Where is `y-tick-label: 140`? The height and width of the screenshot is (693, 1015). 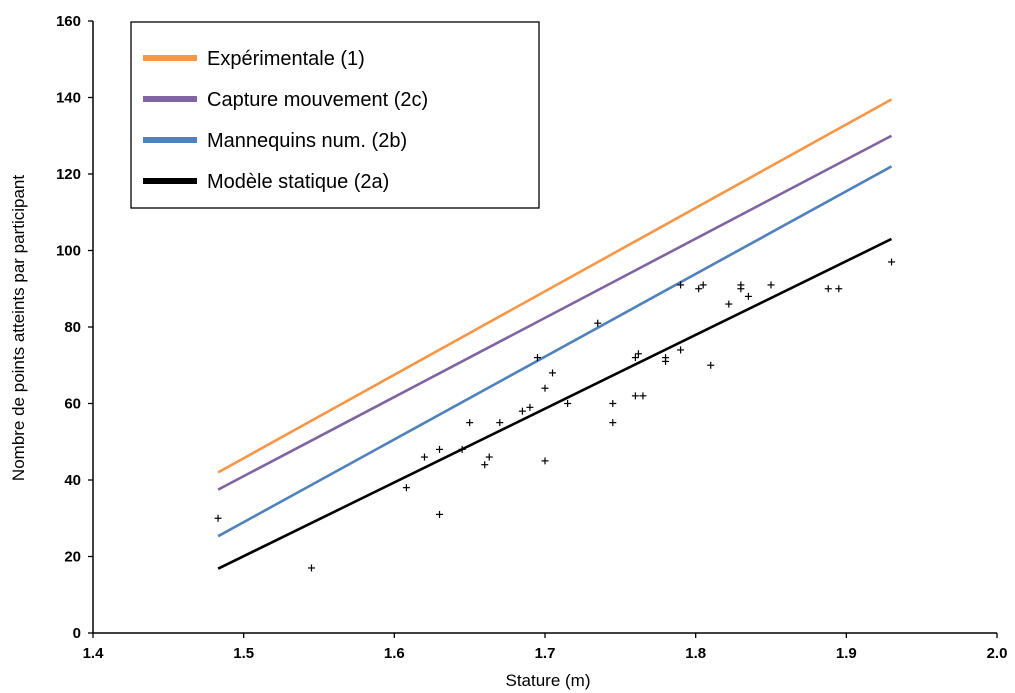 y-tick-label: 140 is located at coordinates (68, 98).